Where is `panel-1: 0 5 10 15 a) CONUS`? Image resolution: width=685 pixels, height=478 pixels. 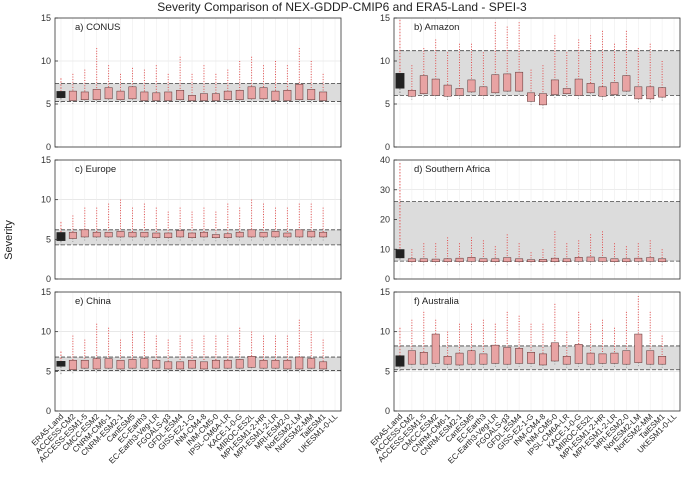 panel-1: 0 5 10 15 a) CONUS is located at coordinates (191, 82).